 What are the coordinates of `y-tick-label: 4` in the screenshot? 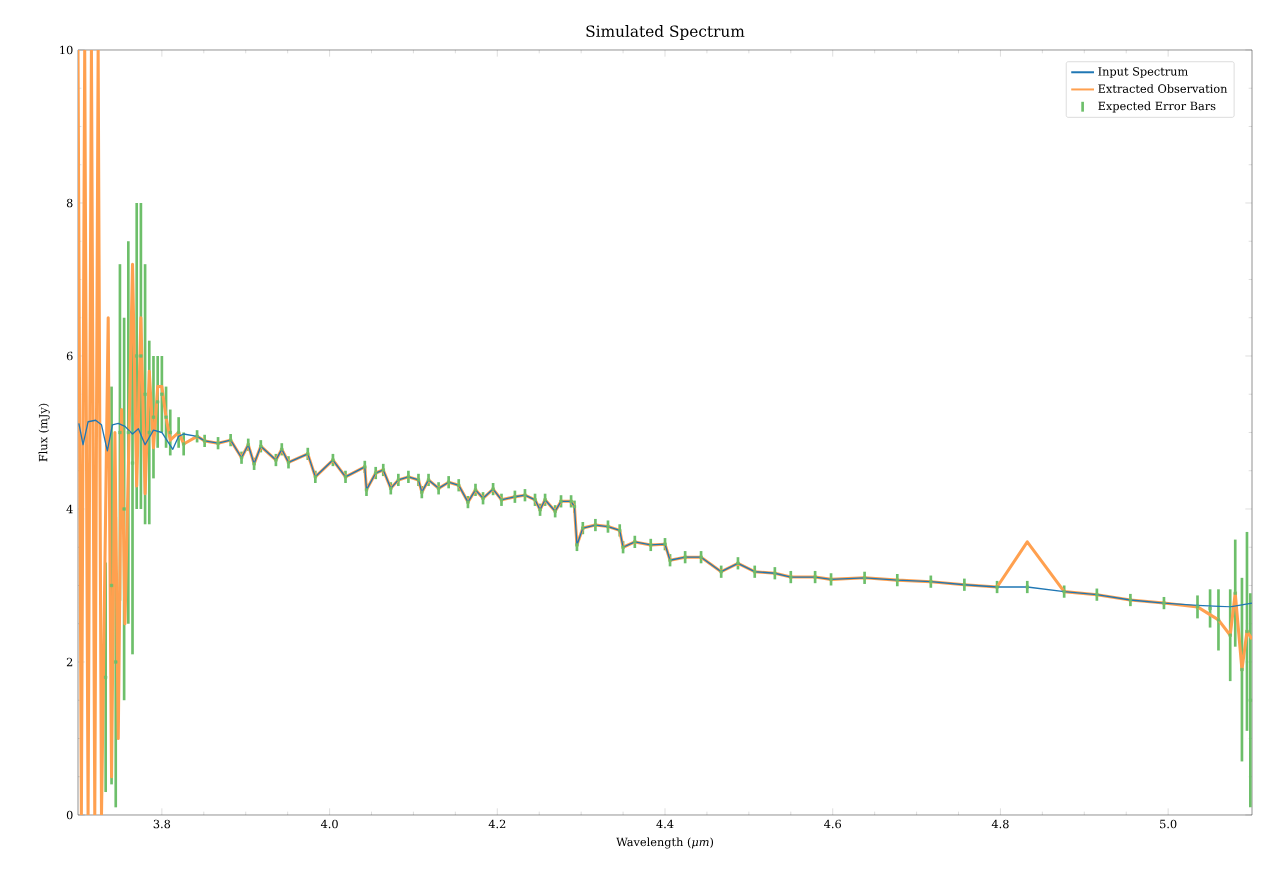 It's located at (69, 509).